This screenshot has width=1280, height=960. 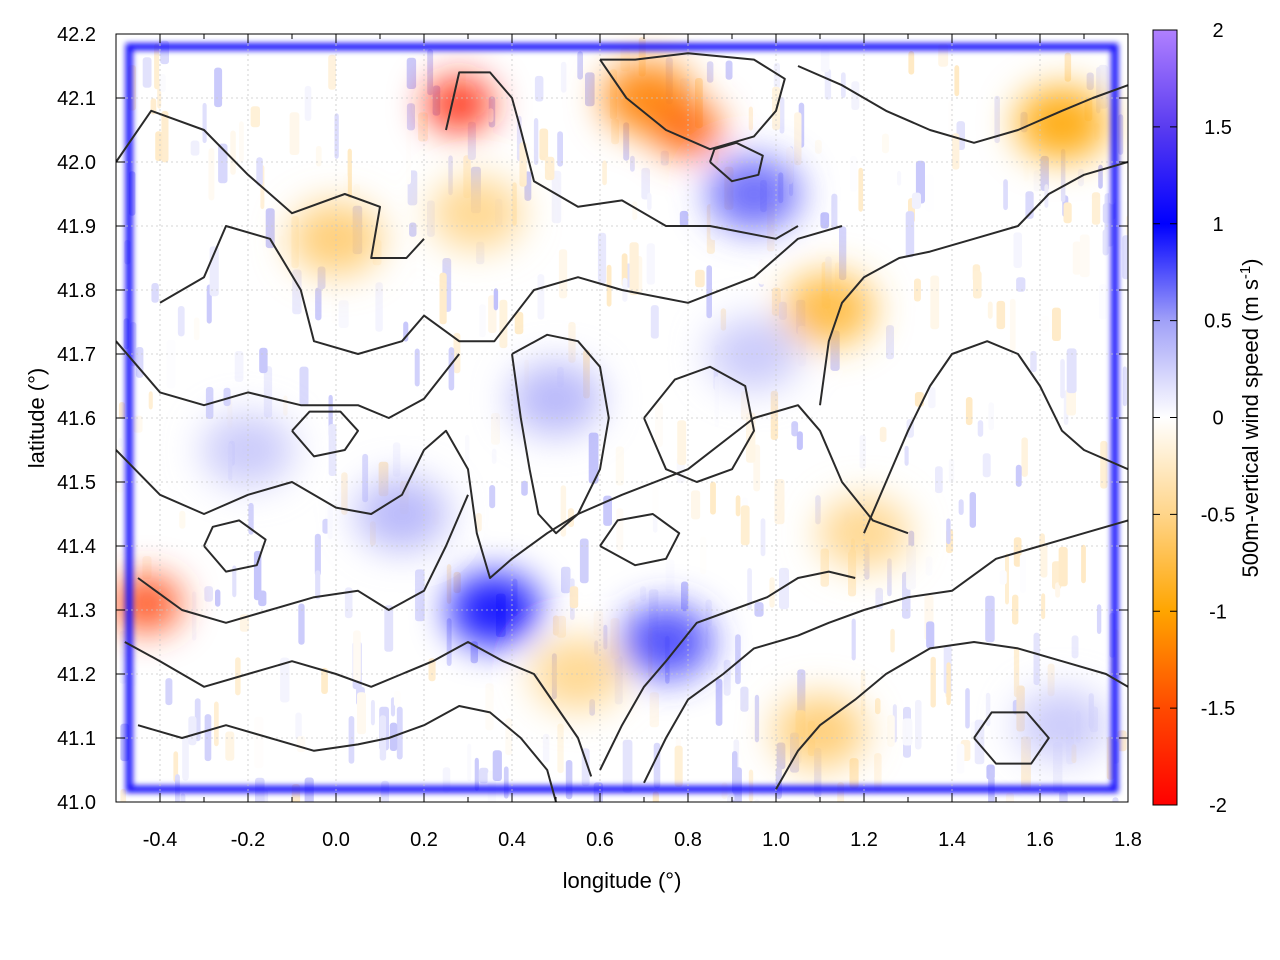 I want to click on colorbar-title-superscript: -1, so click(x=1245, y=272).